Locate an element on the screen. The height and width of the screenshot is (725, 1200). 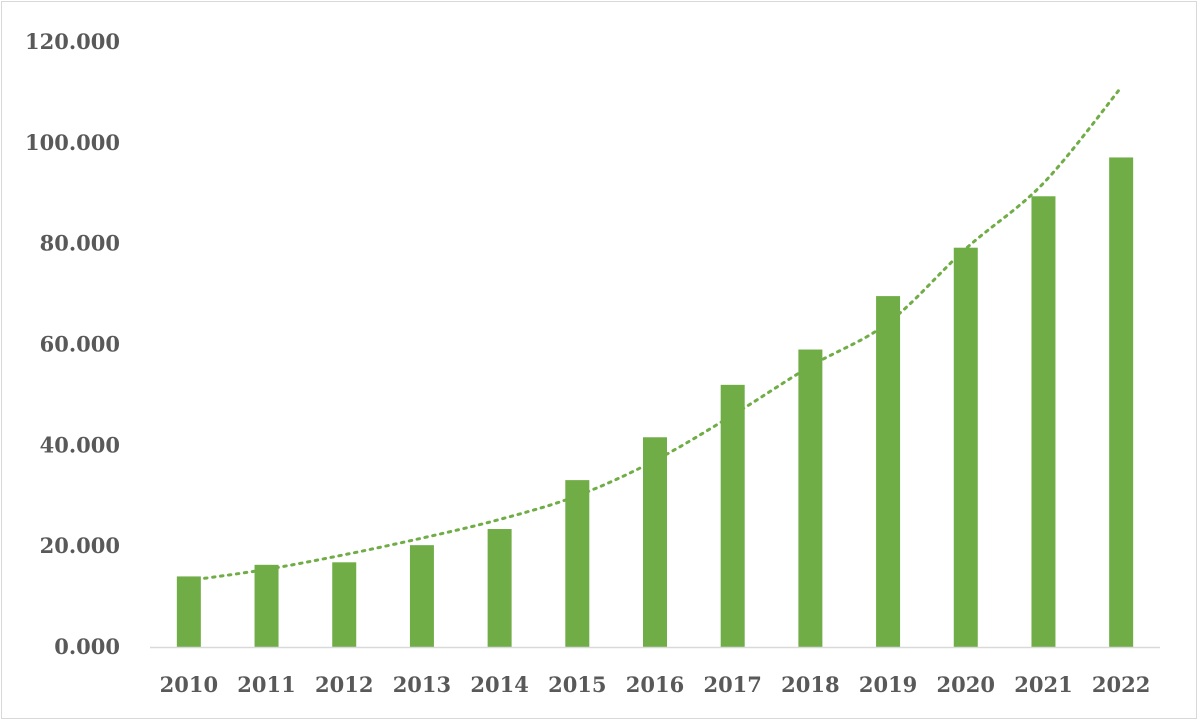
x-tick-label: 2014 is located at coordinates (499, 684).